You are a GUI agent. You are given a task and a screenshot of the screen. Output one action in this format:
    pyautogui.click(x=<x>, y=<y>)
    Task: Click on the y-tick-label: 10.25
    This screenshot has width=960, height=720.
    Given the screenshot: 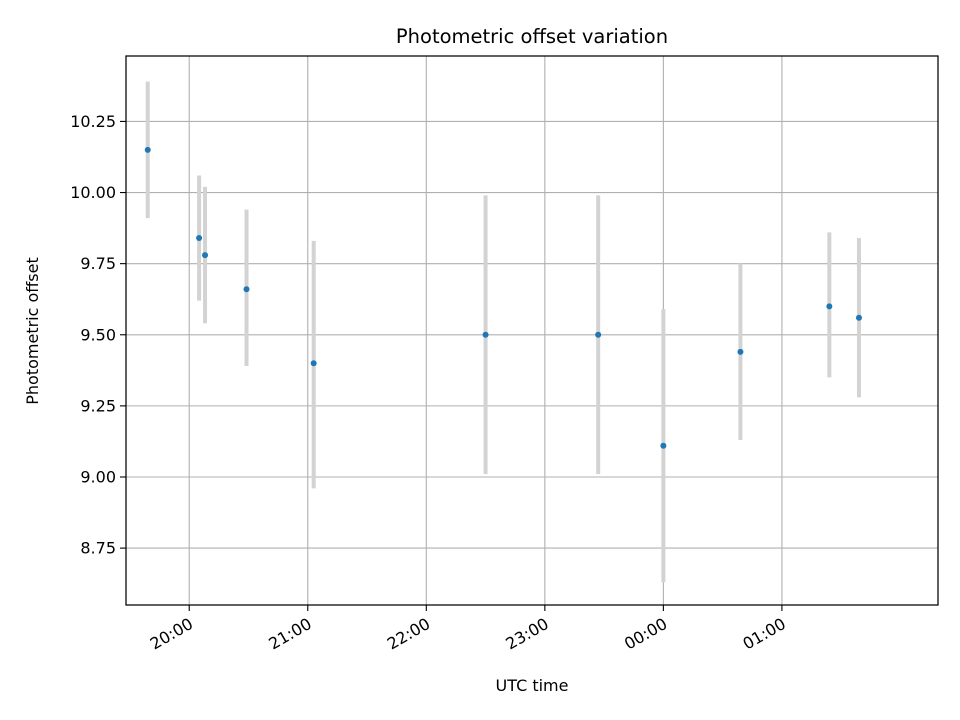 What is the action you would take?
    pyautogui.click(x=93, y=121)
    